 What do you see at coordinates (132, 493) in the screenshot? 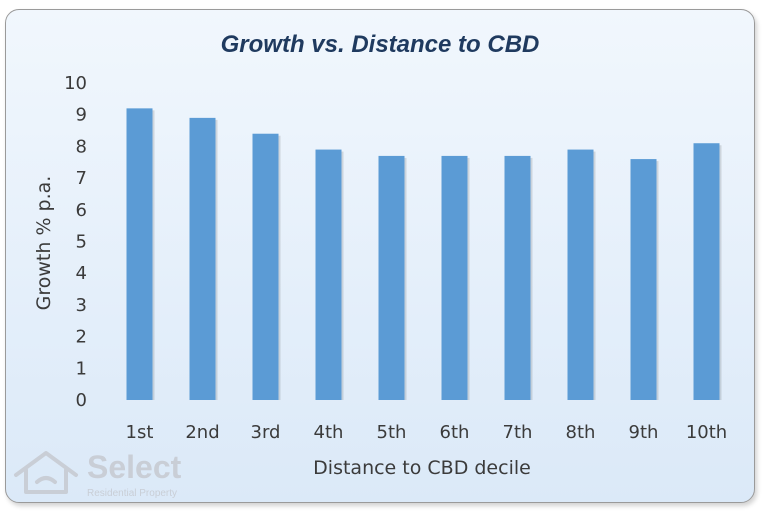
I see `logo-tagline: Residential Property` at bounding box center [132, 493].